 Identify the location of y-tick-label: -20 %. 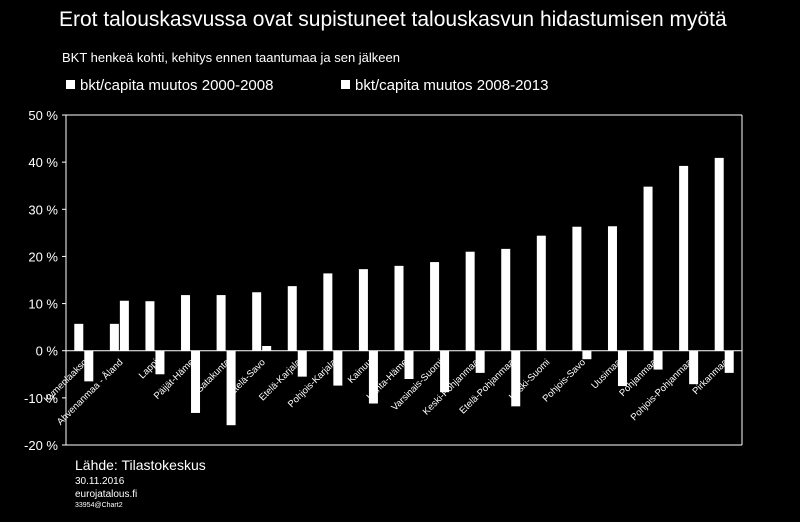
(41, 445).